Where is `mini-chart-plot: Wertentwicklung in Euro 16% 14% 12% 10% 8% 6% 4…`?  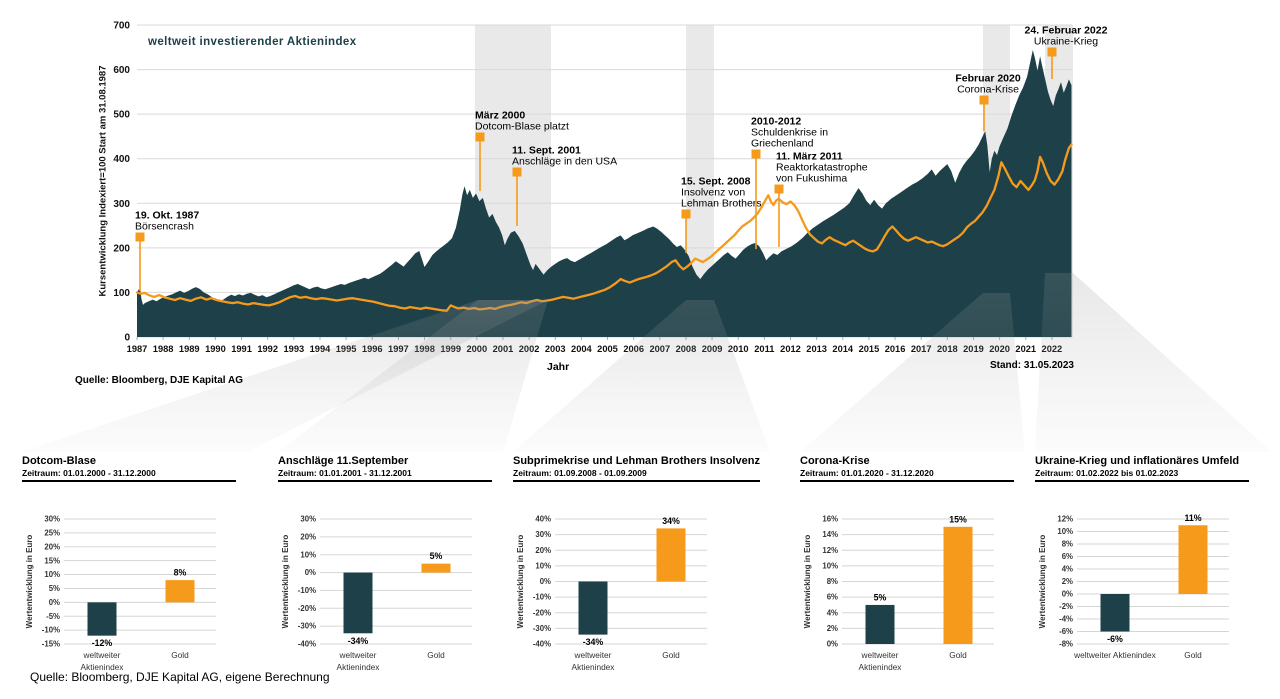
mini-chart-plot: Wertentwicklung in Euro 16% 14% 12% 10% 8% 6% 4… is located at coordinates (898, 593).